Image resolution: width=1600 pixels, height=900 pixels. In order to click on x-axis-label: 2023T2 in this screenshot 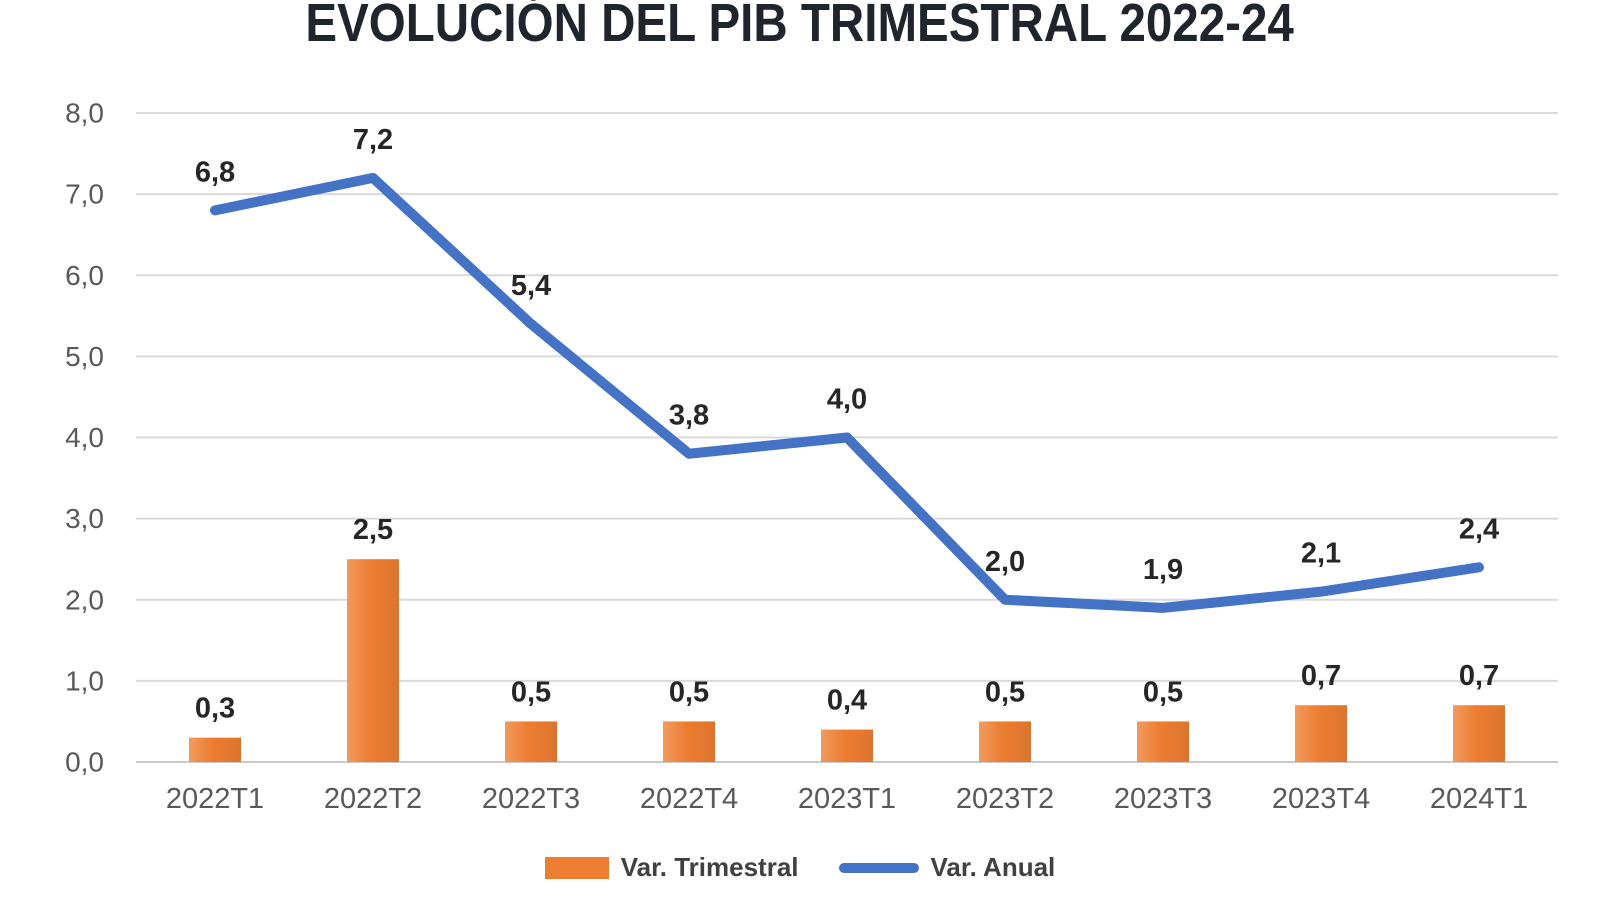, I will do `click(1005, 799)`.